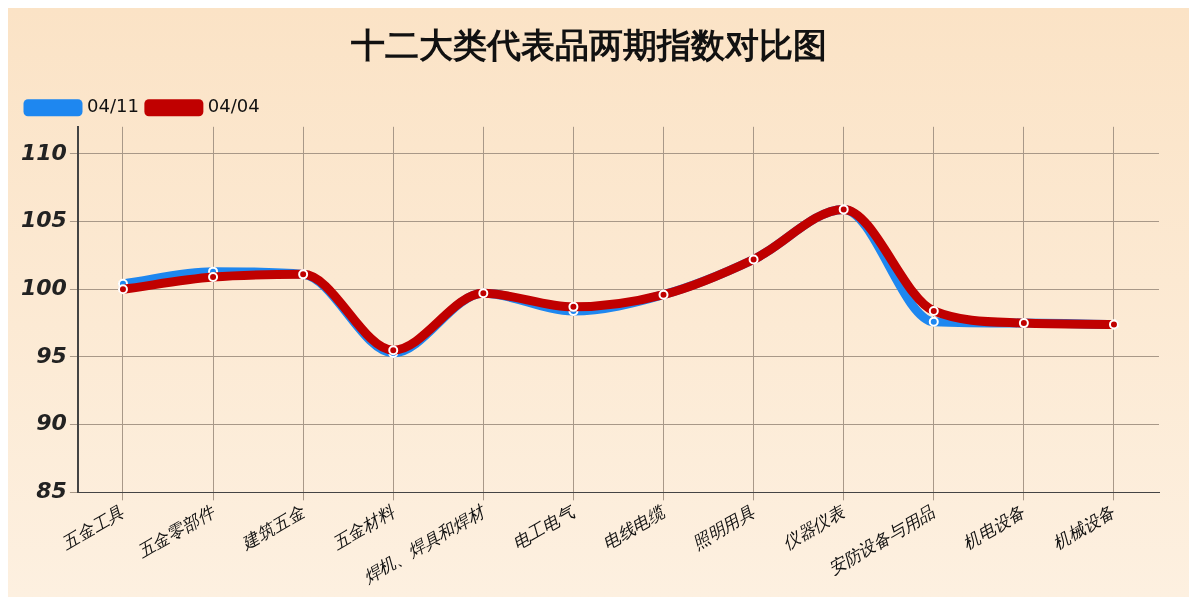 The width and height of the screenshot is (1197, 605). Describe the element at coordinates (176, 531) in the screenshot. I see `x-tick-label: 五金零部件` at that location.